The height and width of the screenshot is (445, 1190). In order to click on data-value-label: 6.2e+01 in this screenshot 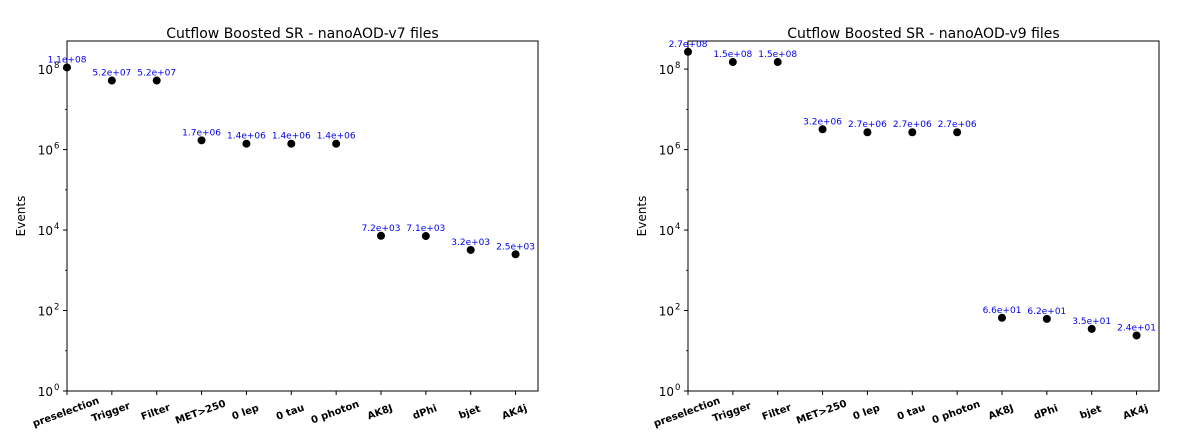, I will do `click(1046, 312)`.